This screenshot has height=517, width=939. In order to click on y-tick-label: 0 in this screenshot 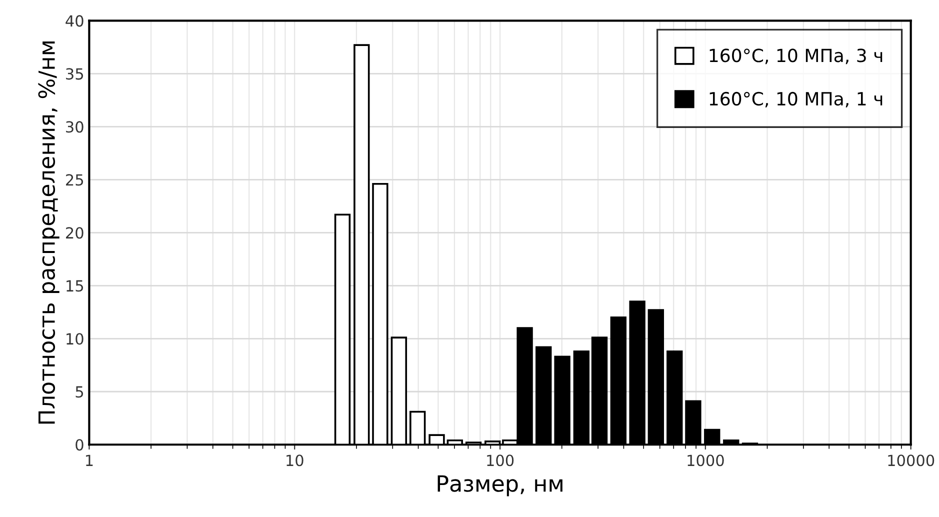, I will do `click(80, 445)`.